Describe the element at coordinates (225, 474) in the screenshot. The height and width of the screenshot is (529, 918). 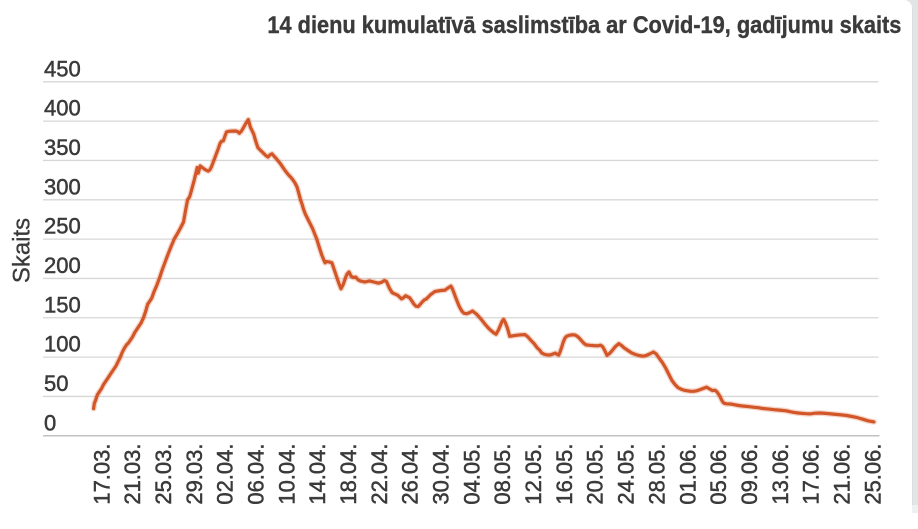
I see `svg-text: 02.04.` at that location.